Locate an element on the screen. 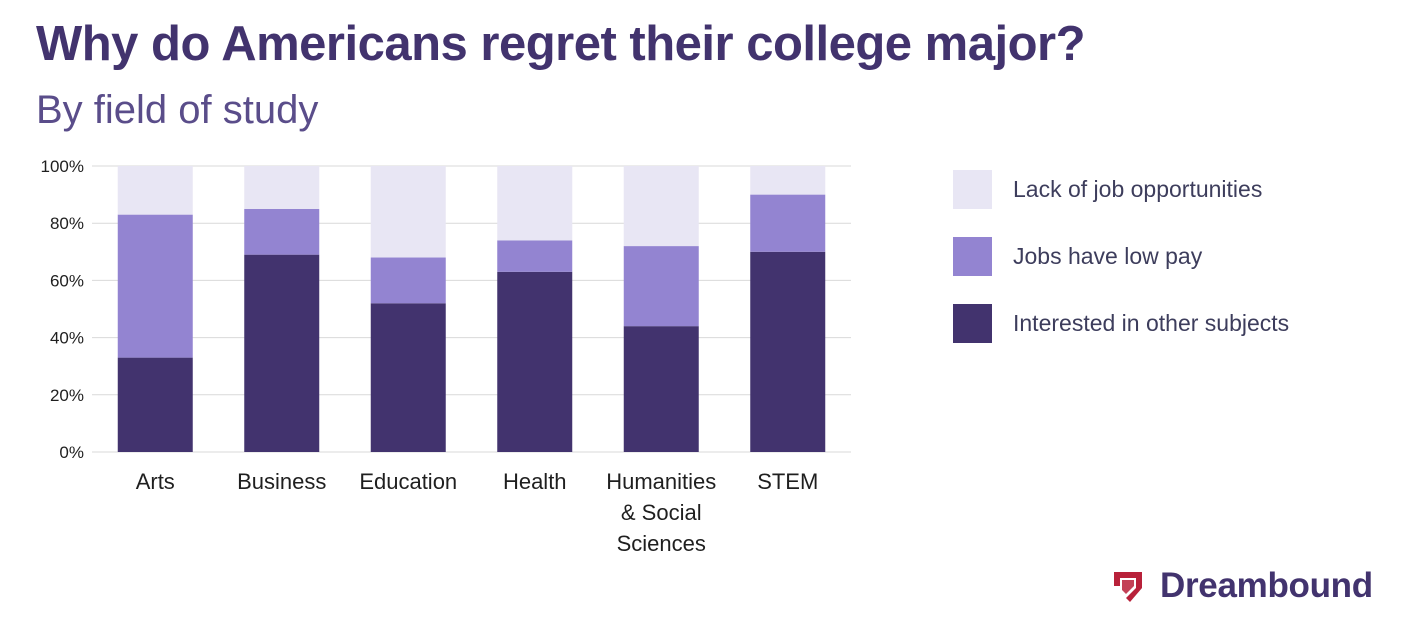 Image resolution: width=1423 pixels, height=626 pixels. brand-footer: Dreambound is located at coordinates (1240, 586).